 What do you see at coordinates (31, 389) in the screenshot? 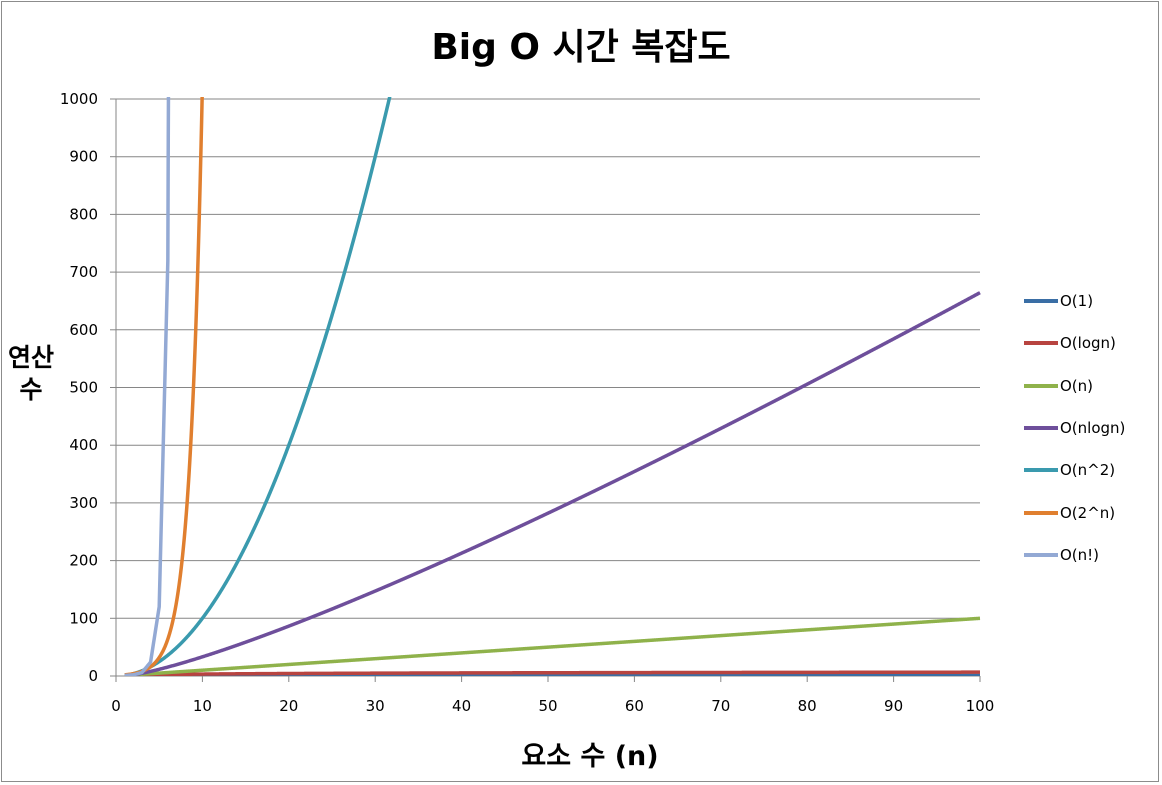
I see `y-axis-label-line-2: 수` at bounding box center [31, 389].